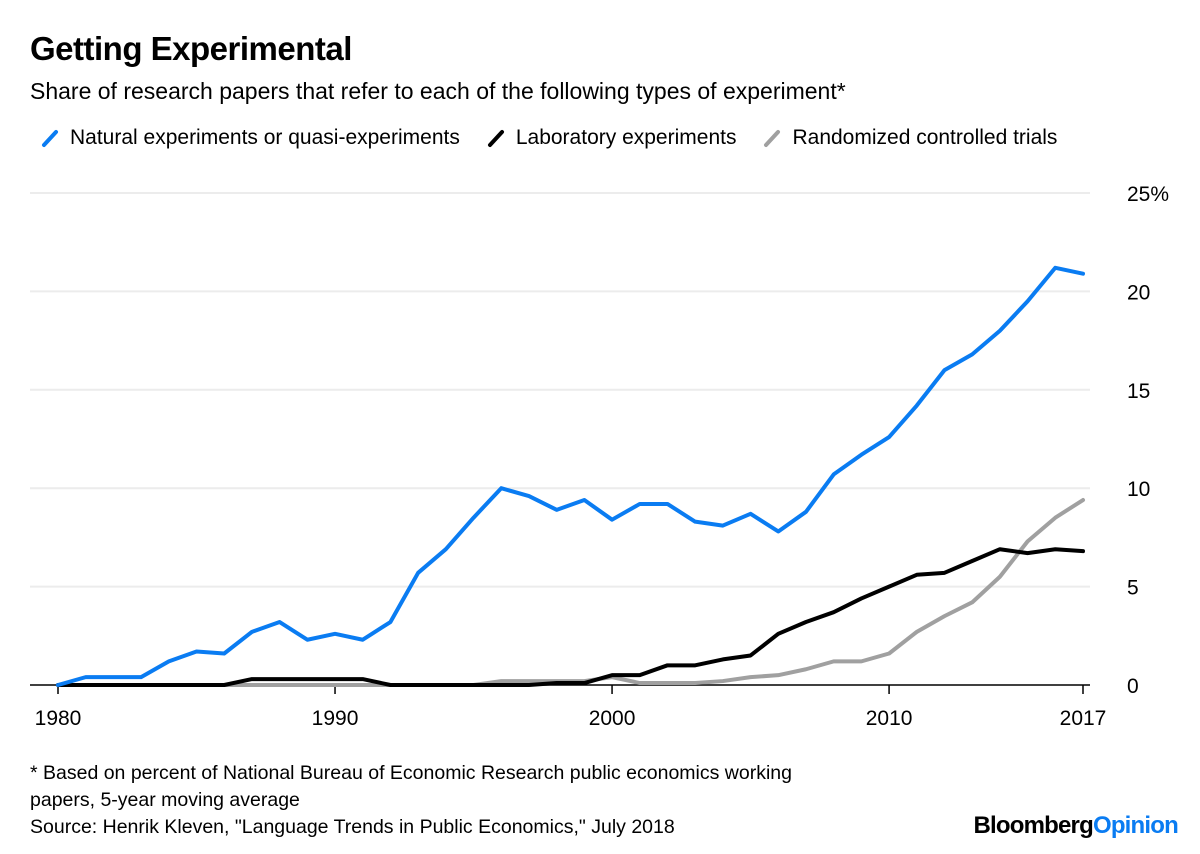  Describe the element at coordinates (335, 718) in the screenshot. I see `x-tick-label: 1990` at that location.